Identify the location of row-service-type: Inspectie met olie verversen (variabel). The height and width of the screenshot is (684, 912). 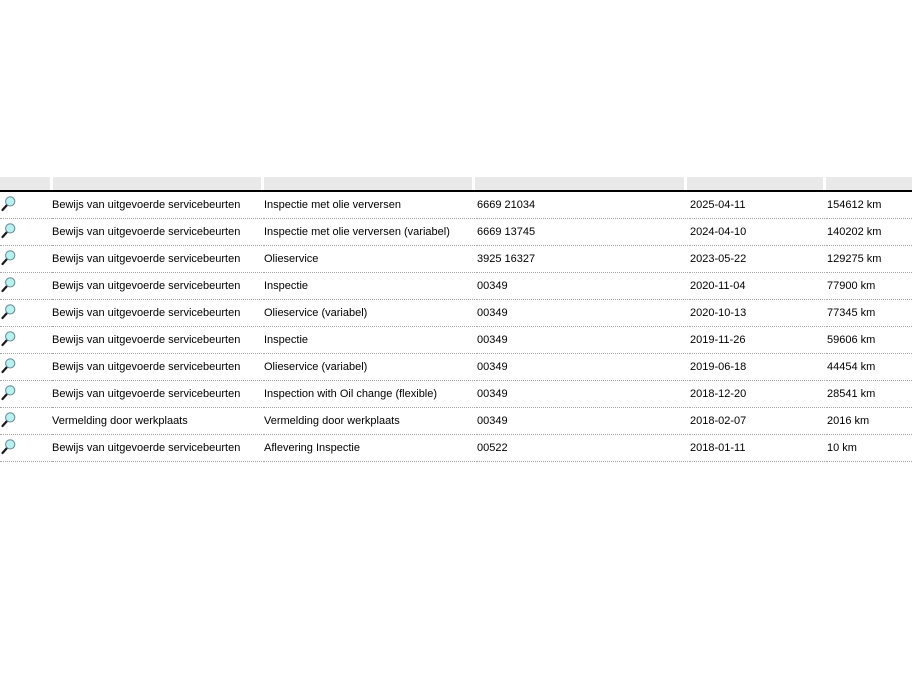
(370, 232).